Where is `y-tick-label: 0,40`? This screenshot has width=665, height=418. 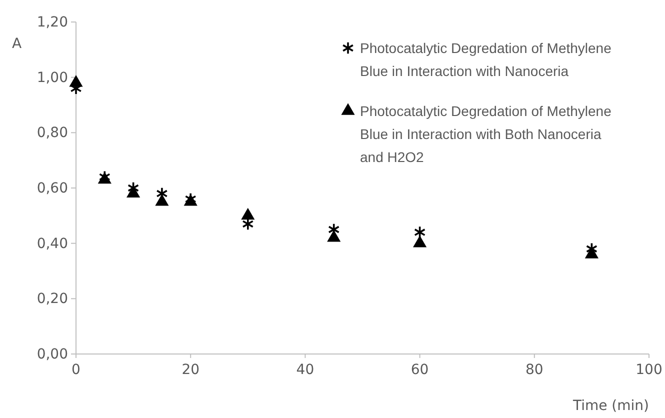 y-tick-label: 0,40 is located at coordinates (52, 244).